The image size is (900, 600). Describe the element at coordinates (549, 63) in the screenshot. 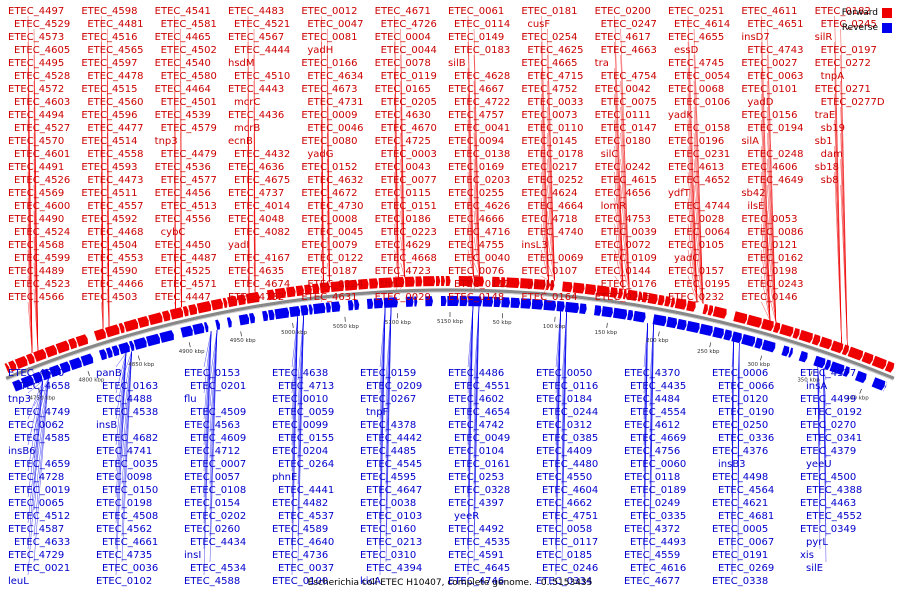

I see `forward-gene-label: ETEC_4665` at that location.